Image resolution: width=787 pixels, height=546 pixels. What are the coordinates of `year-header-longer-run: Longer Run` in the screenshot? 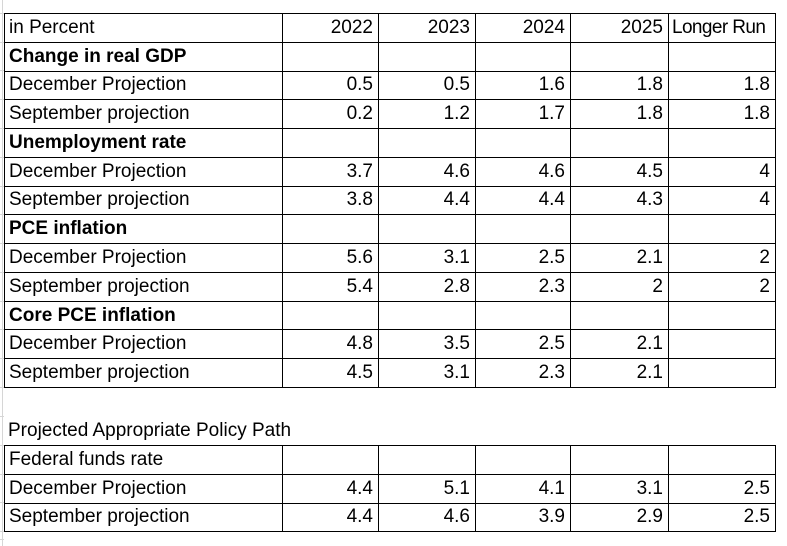 It's located at (722, 28).